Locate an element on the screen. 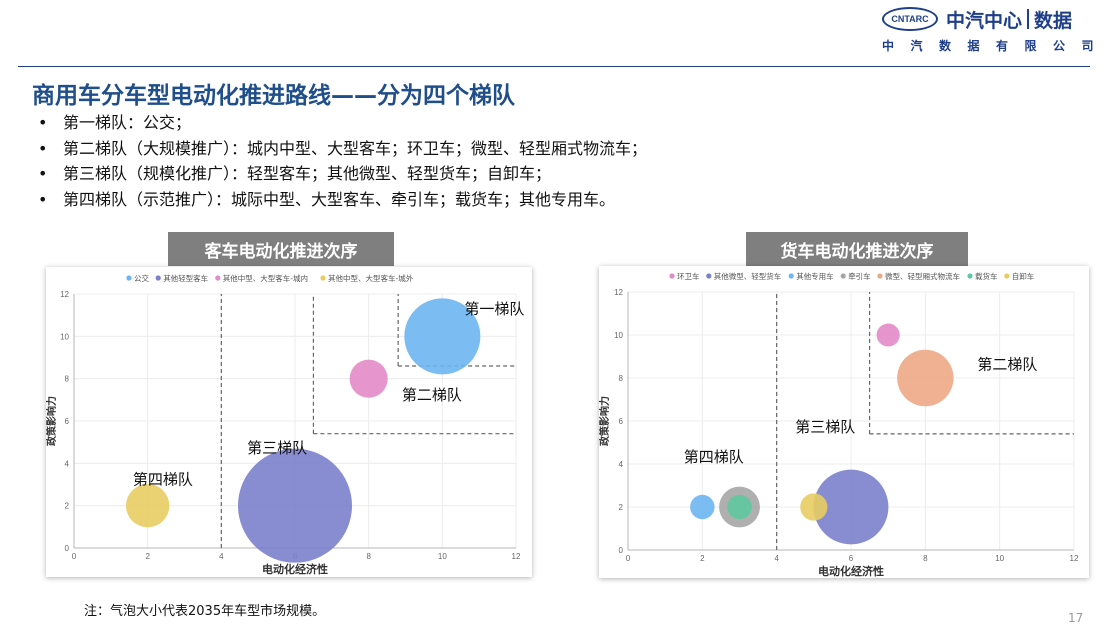 This screenshot has height=633, width=1106. bullet-text: 第二梯队（大规模推广）：城内中型、大型客车；环卫车；微型、轻型厢式物流车； is located at coordinates (355, 148).